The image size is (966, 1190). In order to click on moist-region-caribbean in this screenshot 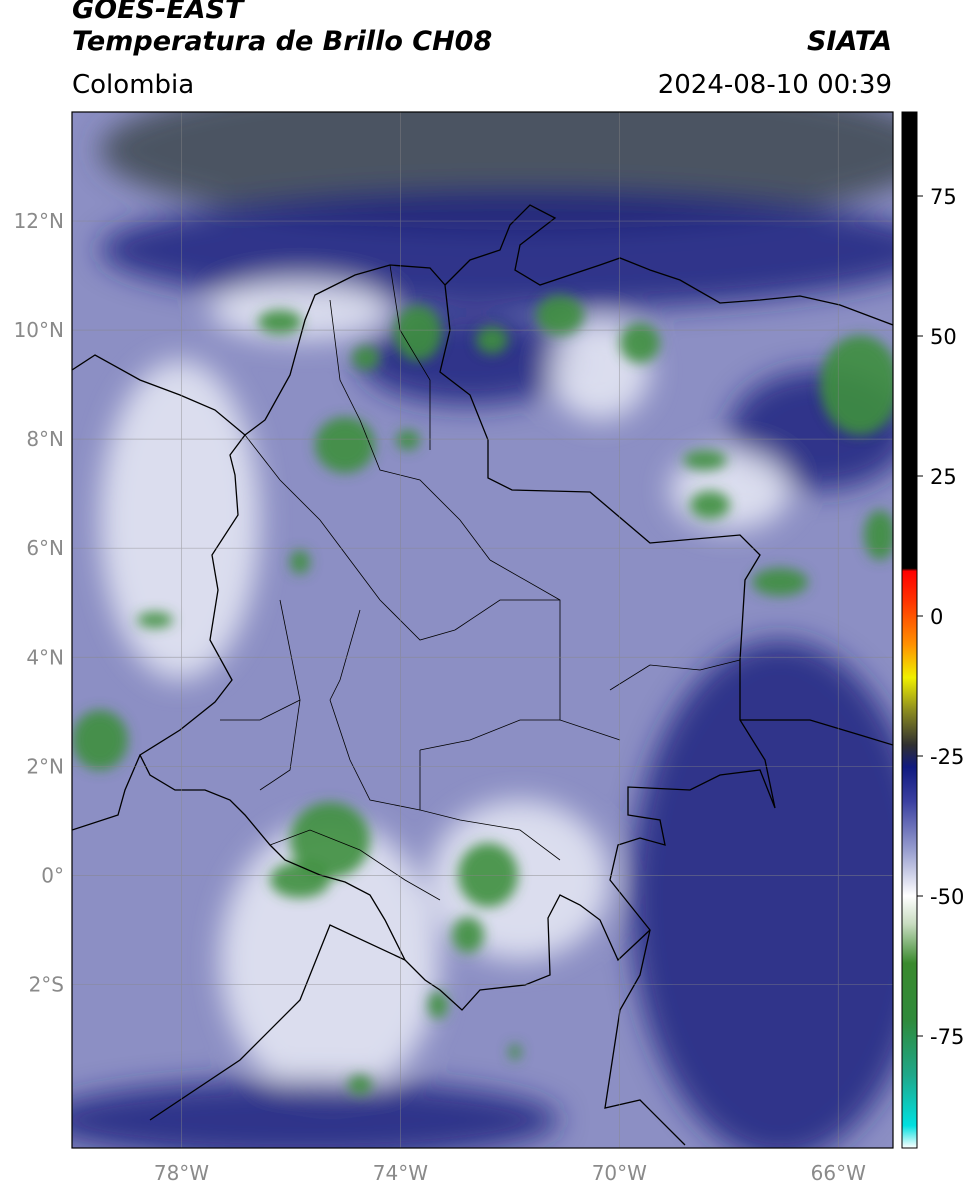, I will do `click(300, 310)`.